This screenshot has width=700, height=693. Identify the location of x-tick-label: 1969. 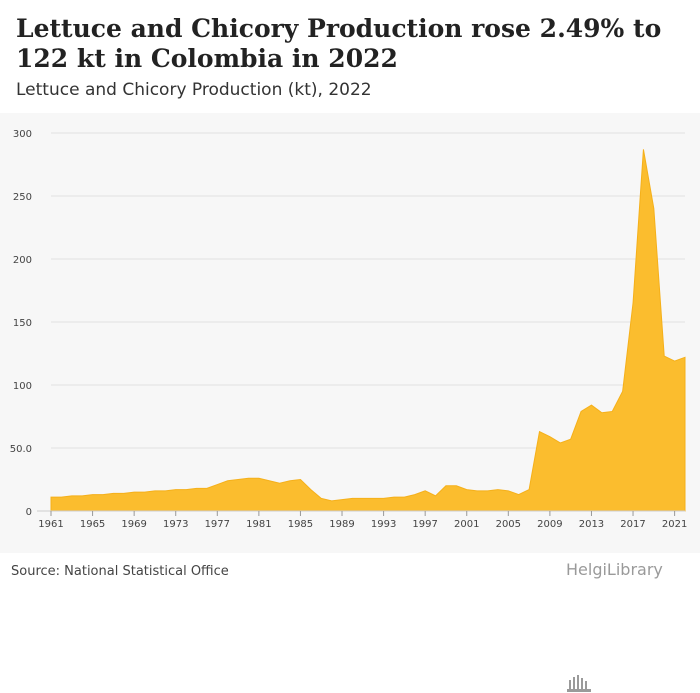
(133, 524).